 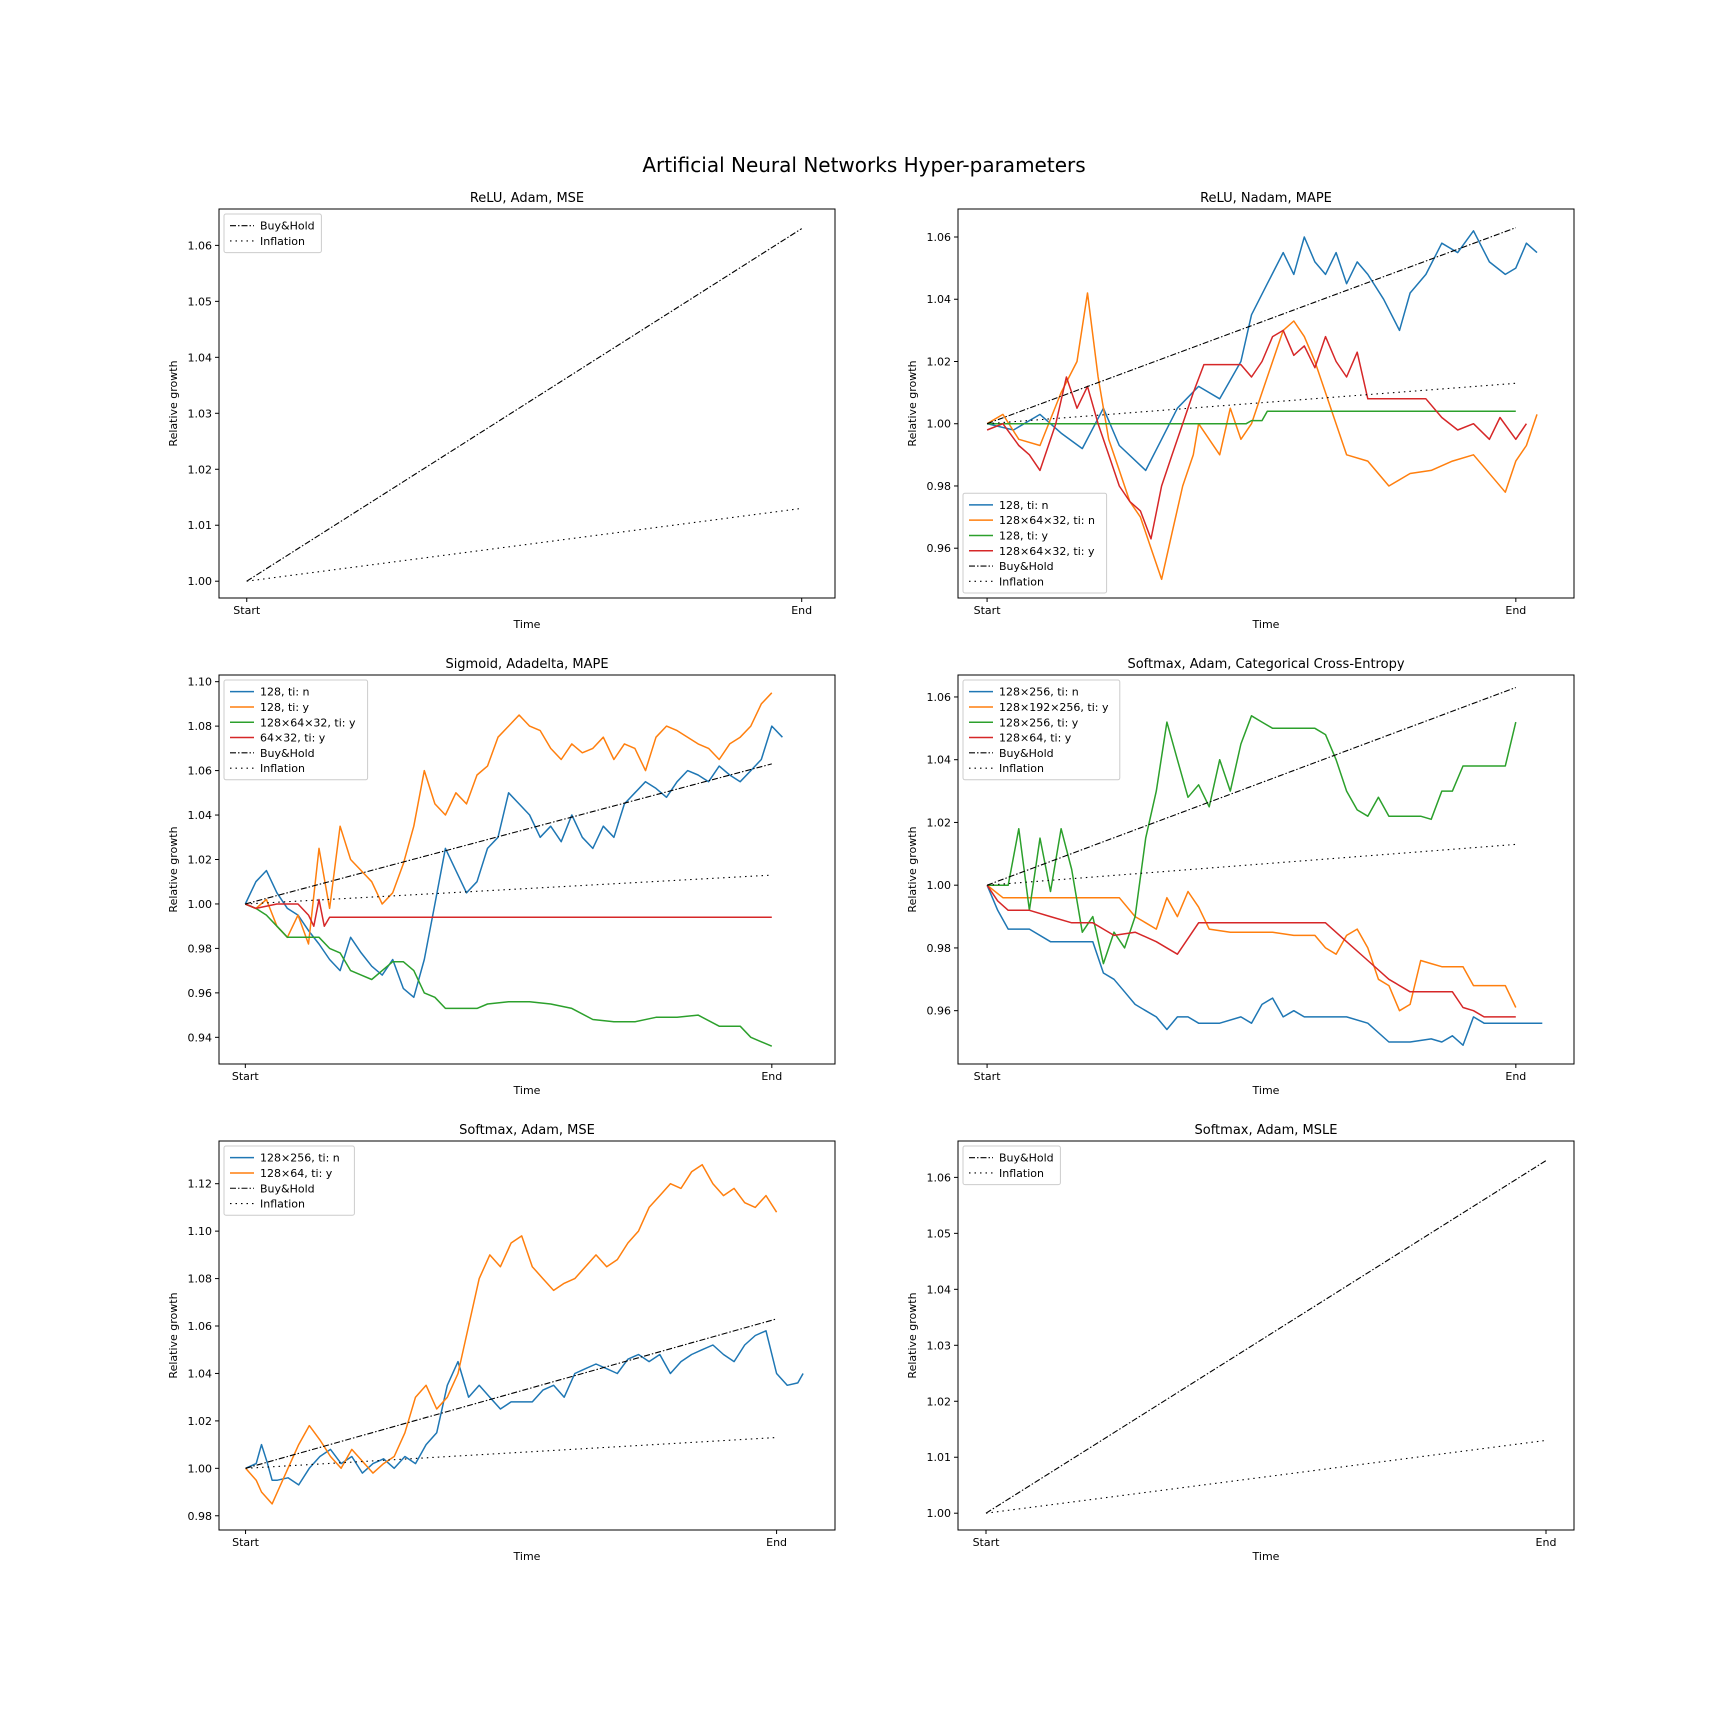 I want to click on y-tick-label: 0.94, so click(x=200, y=1037).